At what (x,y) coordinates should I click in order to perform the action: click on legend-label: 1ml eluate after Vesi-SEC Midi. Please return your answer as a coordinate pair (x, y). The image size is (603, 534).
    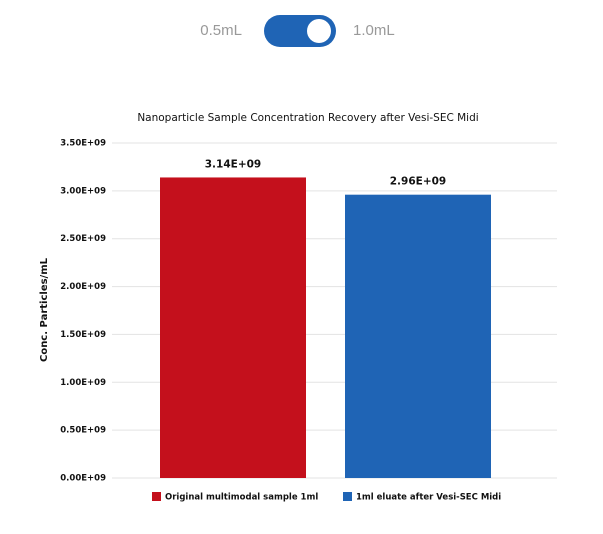
    Looking at the image, I should click on (428, 498).